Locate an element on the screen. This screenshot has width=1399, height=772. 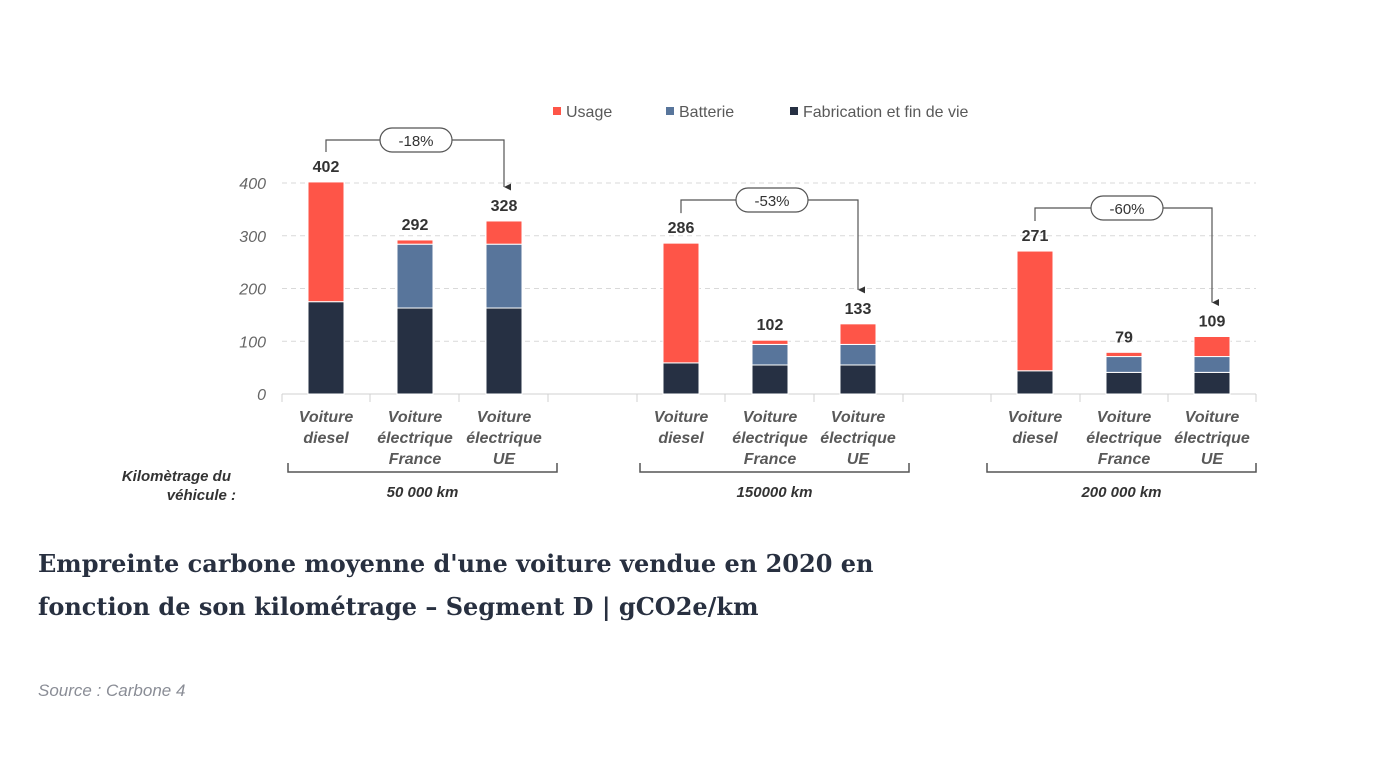
row-label: véhicule : is located at coordinates (201, 495).